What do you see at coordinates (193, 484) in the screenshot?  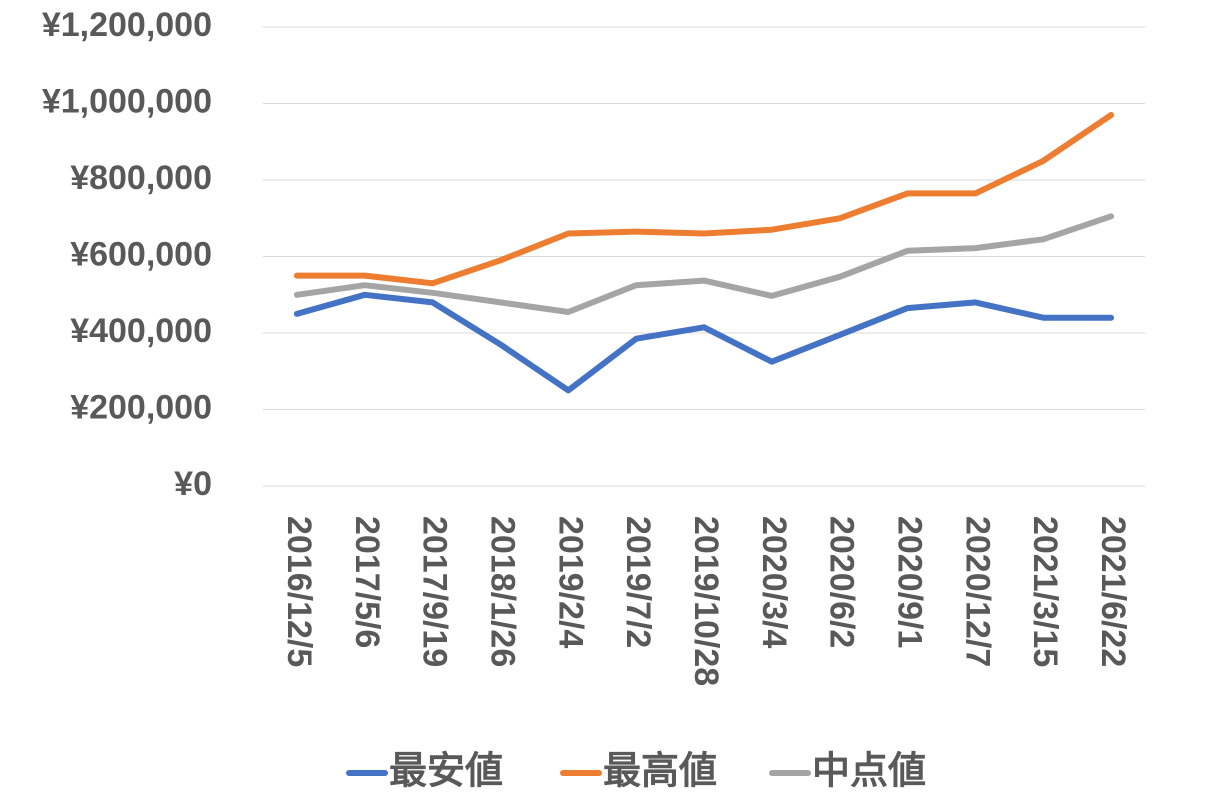 I see `y-tick-label: ¥0` at bounding box center [193, 484].